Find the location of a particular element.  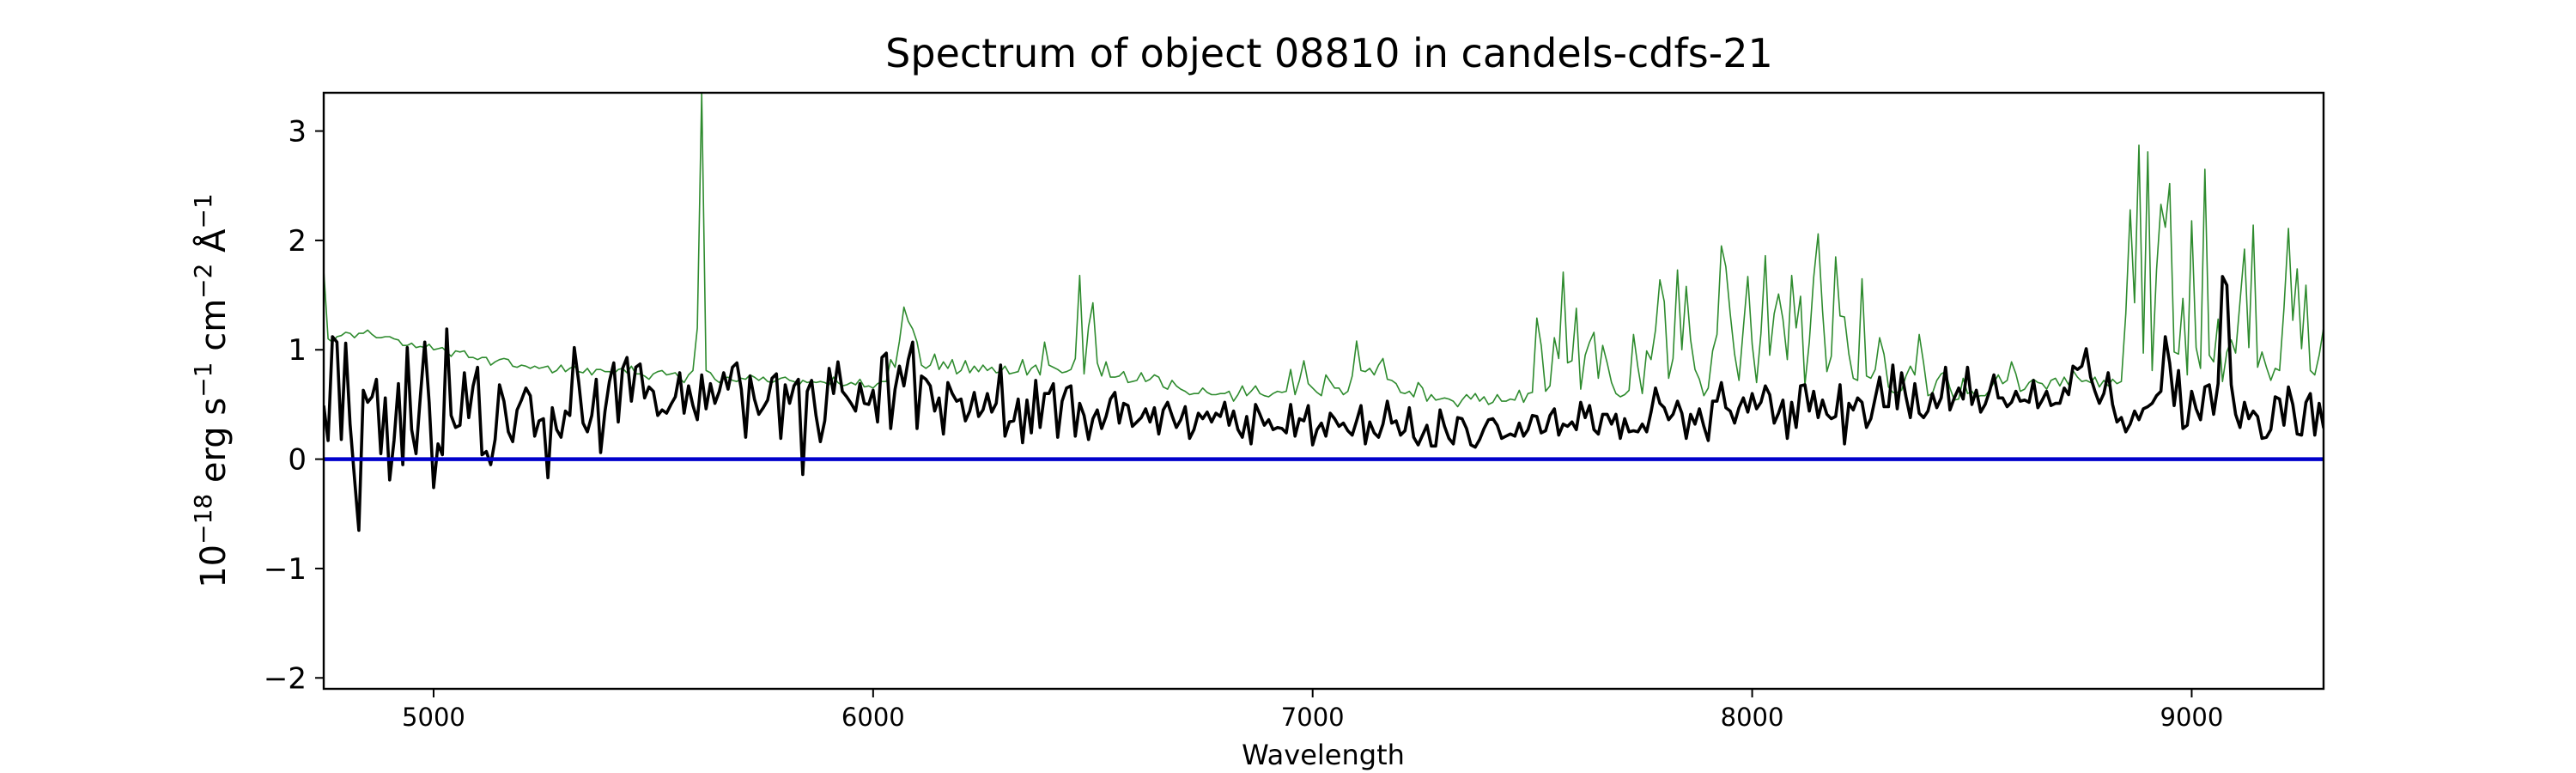

x-axis-ticks: 5000 6000 7000 8000 9000 is located at coordinates (1312, 710).